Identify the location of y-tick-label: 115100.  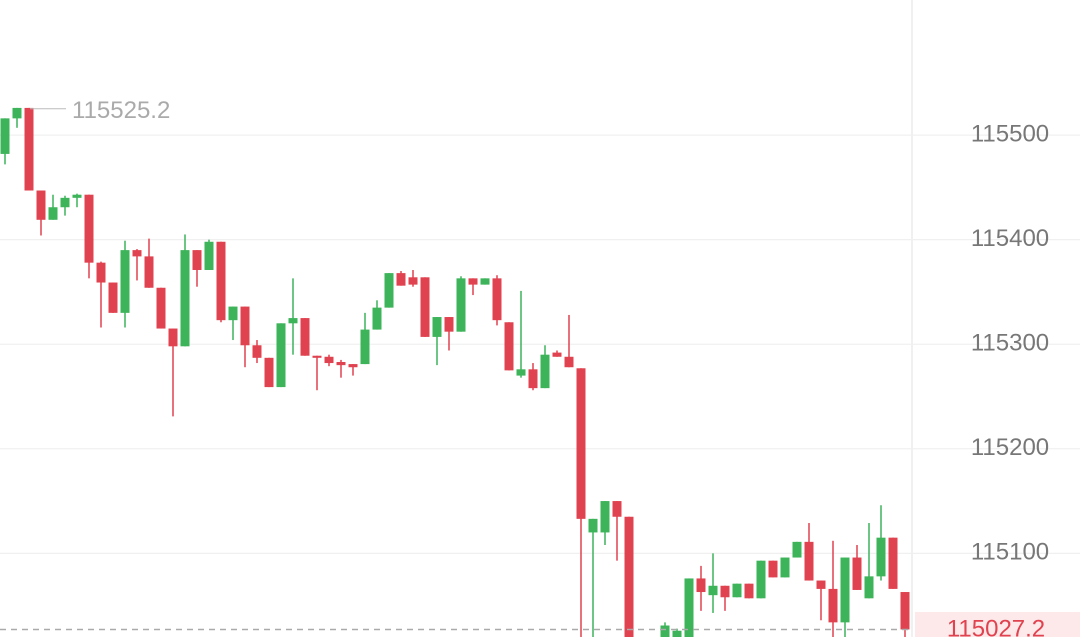
(1010, 552).